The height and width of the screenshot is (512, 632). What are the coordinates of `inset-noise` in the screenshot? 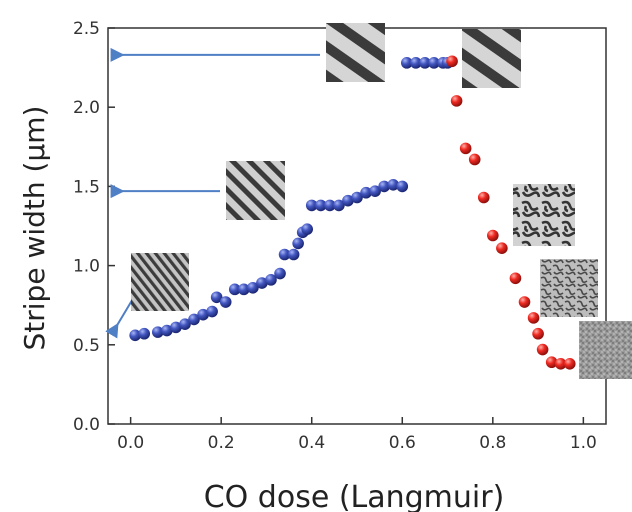 It's located at (605, 350).